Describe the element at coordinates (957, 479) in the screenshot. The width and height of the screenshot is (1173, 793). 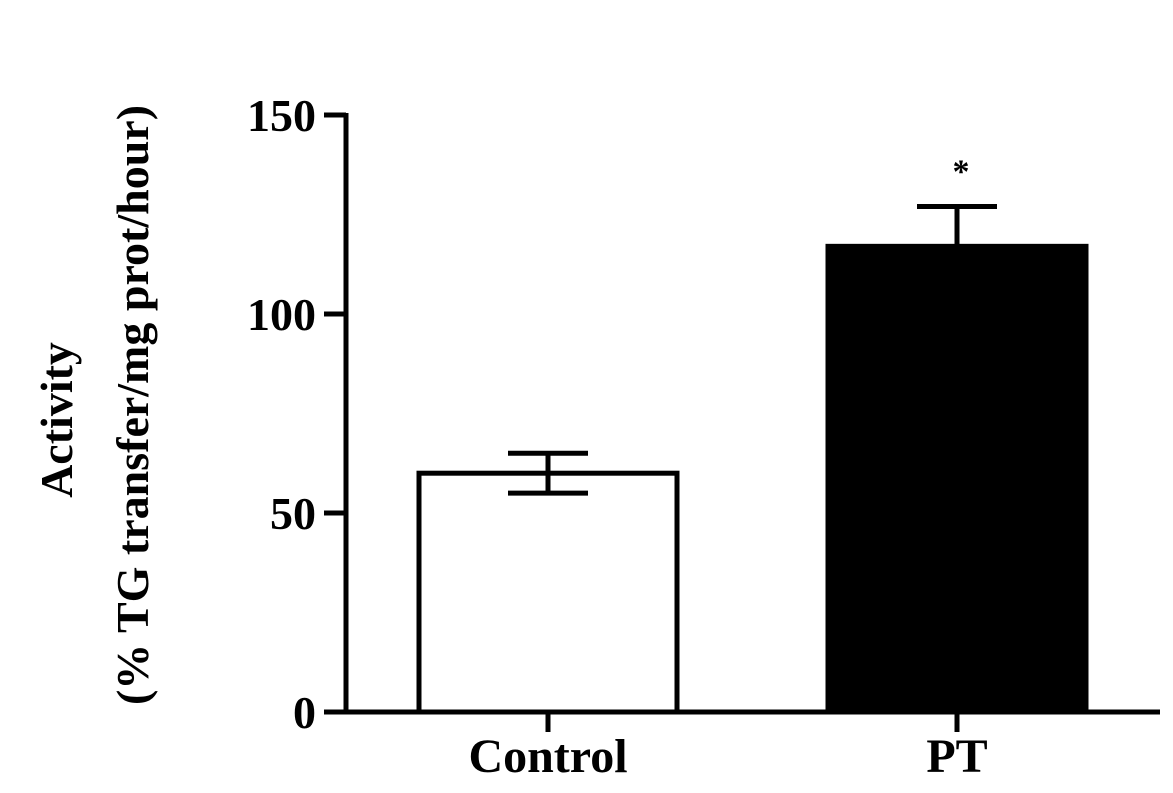
I see `bar-pt` at that location.